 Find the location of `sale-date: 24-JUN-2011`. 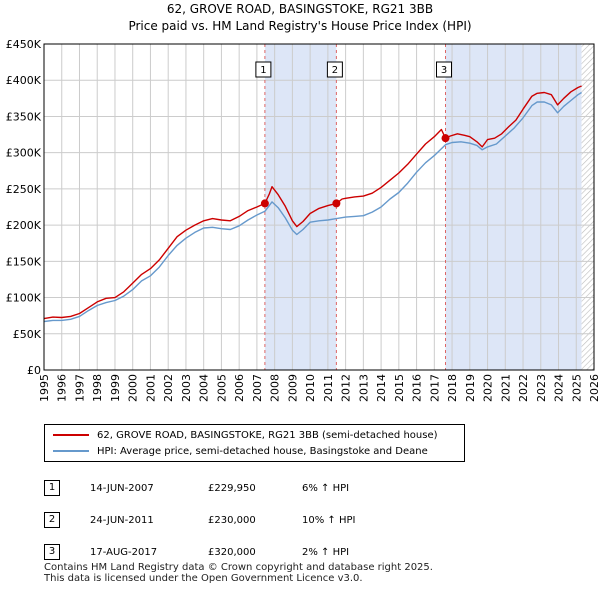

sale-date: 24-JUN-2011 is located at coordinates (122, 520).